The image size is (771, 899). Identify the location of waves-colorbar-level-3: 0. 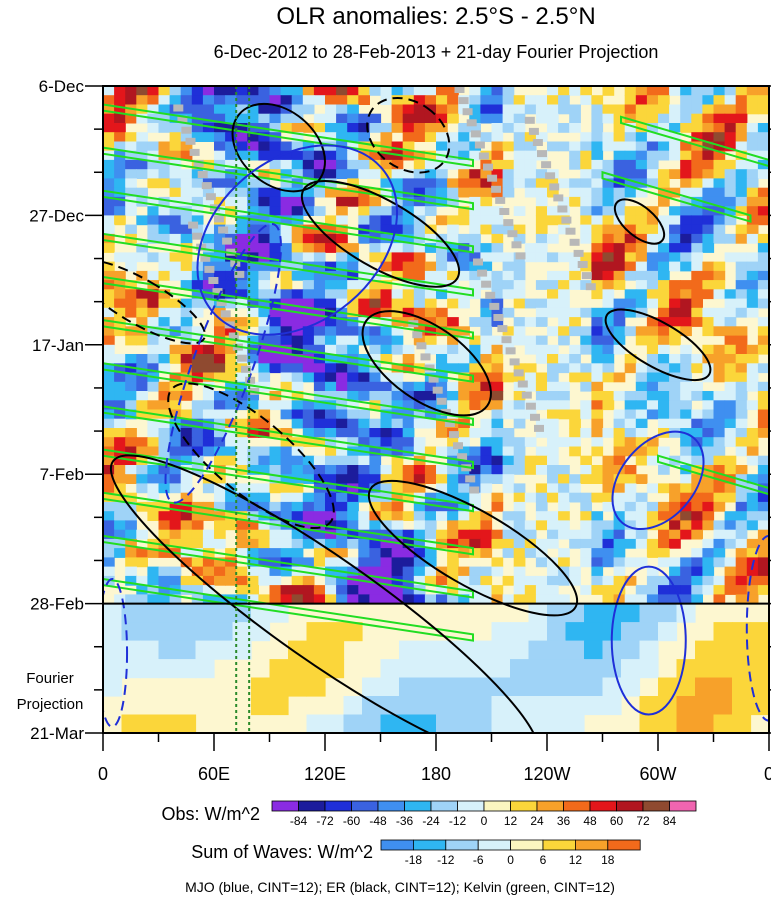
(510, 860).